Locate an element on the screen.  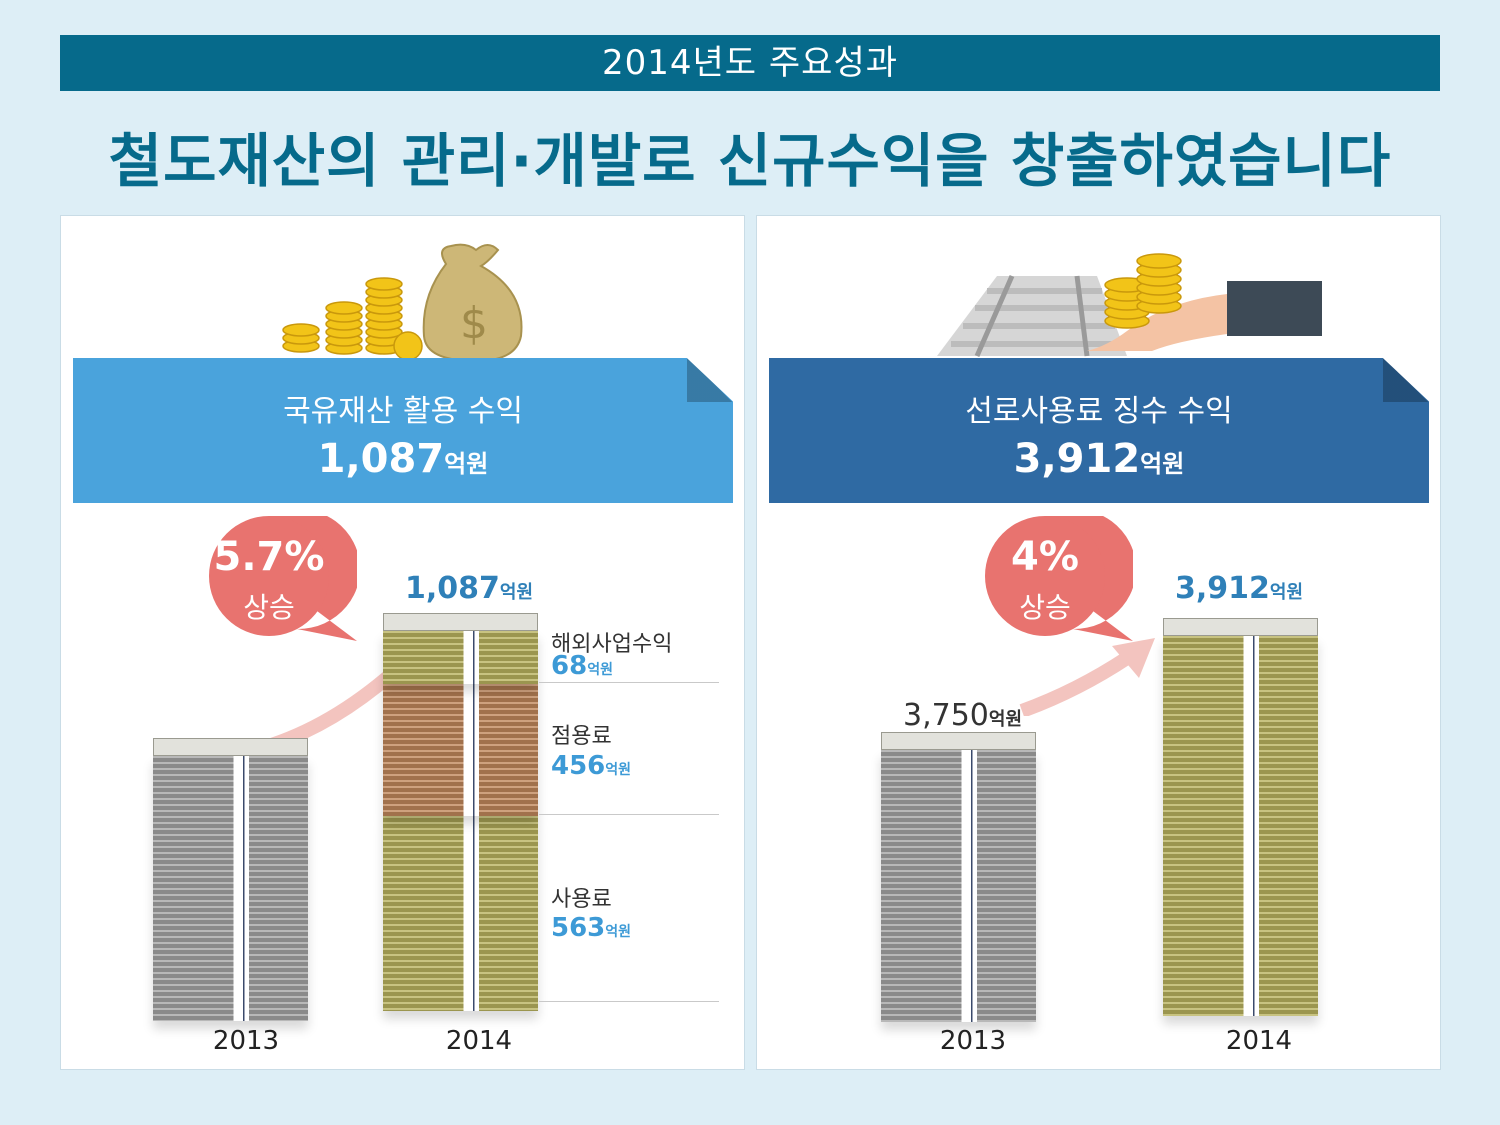
ribbon-value: 1,087억원 is located at coordinates (403, 459).